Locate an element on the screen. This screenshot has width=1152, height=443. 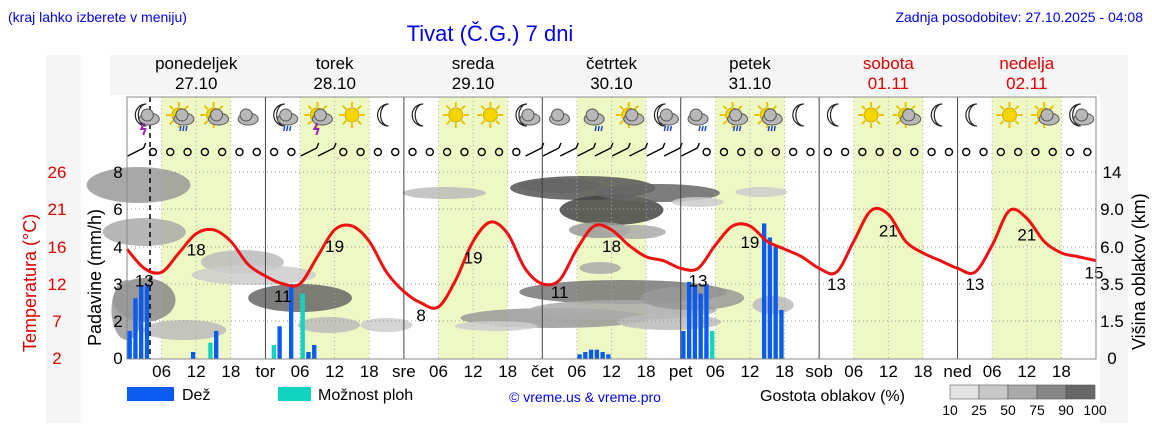
precip-tick: 2 is located at coordinates (117, 321).